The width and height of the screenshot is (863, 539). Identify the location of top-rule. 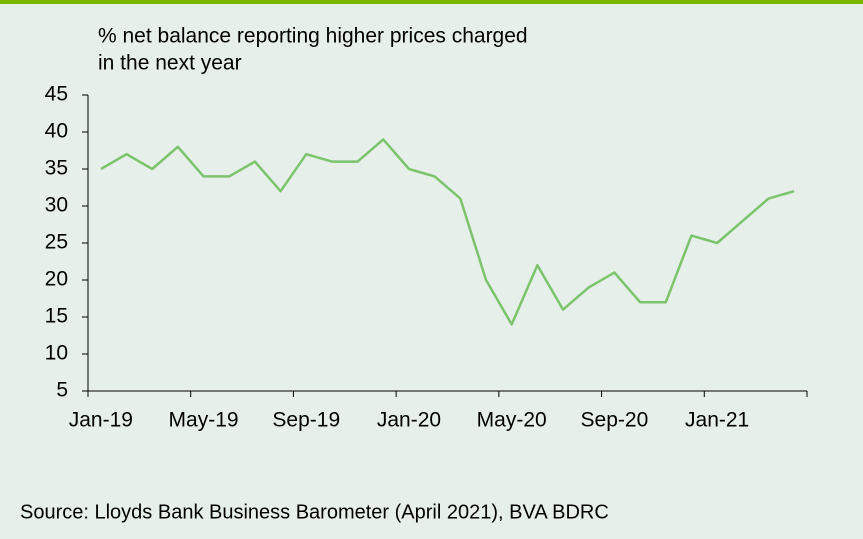
(431, 2).